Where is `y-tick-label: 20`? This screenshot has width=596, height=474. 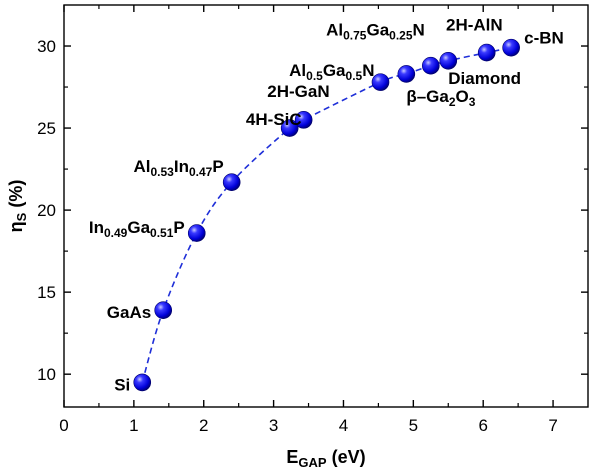
y-tick-label: 20 is located at coordinates (46, 210).